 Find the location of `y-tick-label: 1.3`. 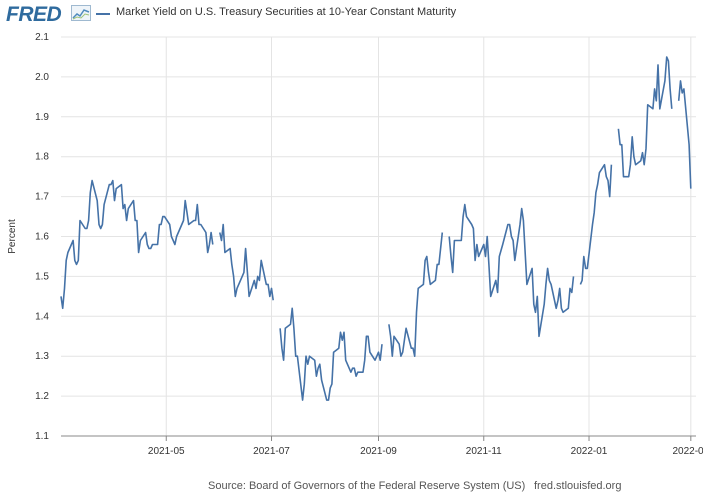

y-tick-label: 1.3 is located at coordinates (42, 356).